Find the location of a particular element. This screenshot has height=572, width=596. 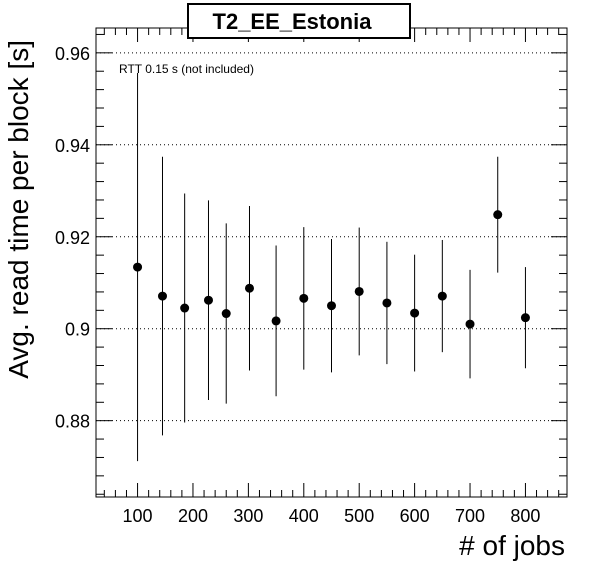

x-tick-label: 300 is located at coordinates (248, 516).